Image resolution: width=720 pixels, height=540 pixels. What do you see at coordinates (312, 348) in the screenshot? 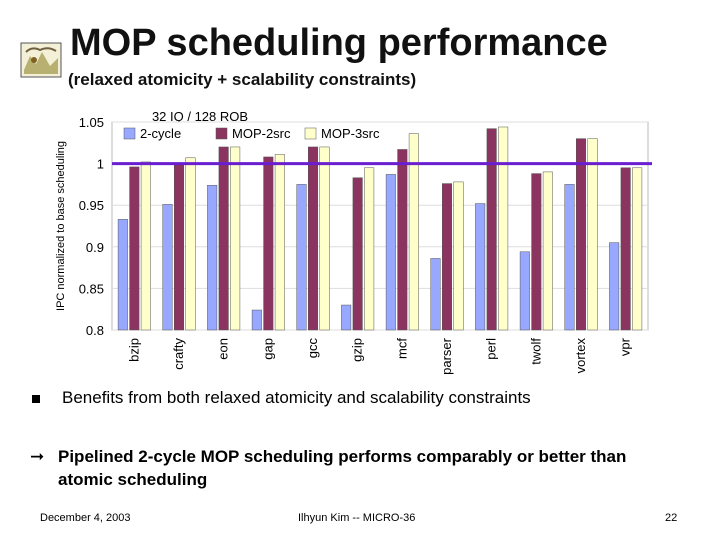
I see `x-tick-label: gcc` at bounding box center [312, 348].